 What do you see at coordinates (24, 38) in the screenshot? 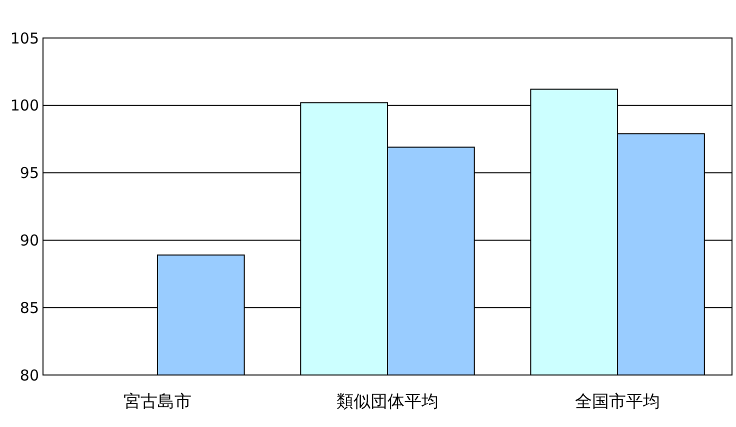
I see `y-tick-label: 105` at bounding box center [24, 38].